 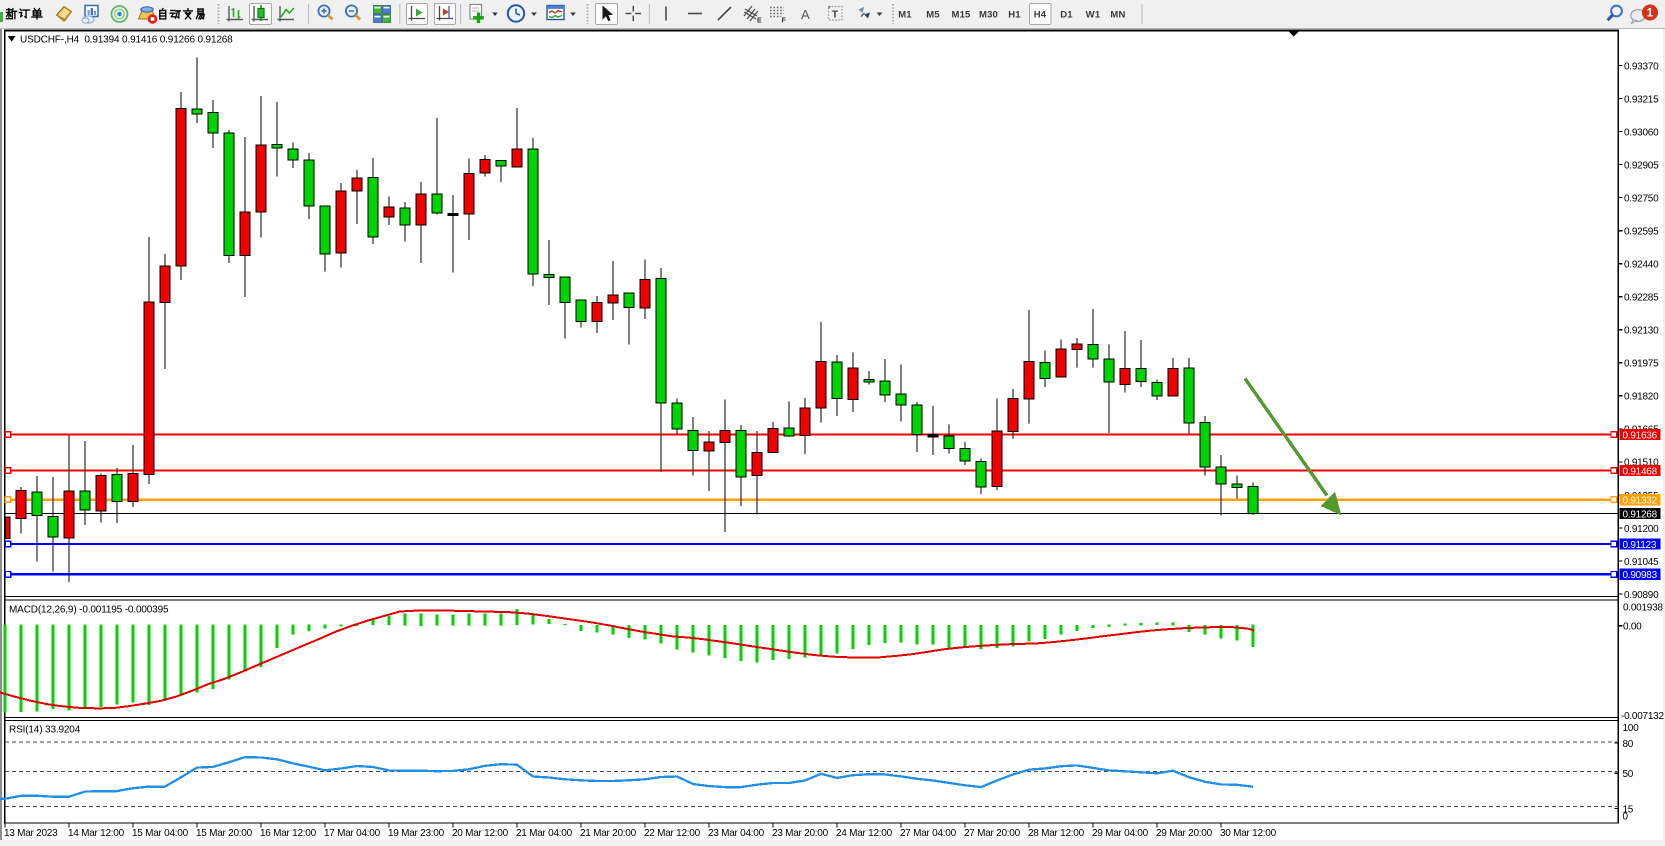 I want to click on svg-text: 0.91468, so click(x=1640, y=471).